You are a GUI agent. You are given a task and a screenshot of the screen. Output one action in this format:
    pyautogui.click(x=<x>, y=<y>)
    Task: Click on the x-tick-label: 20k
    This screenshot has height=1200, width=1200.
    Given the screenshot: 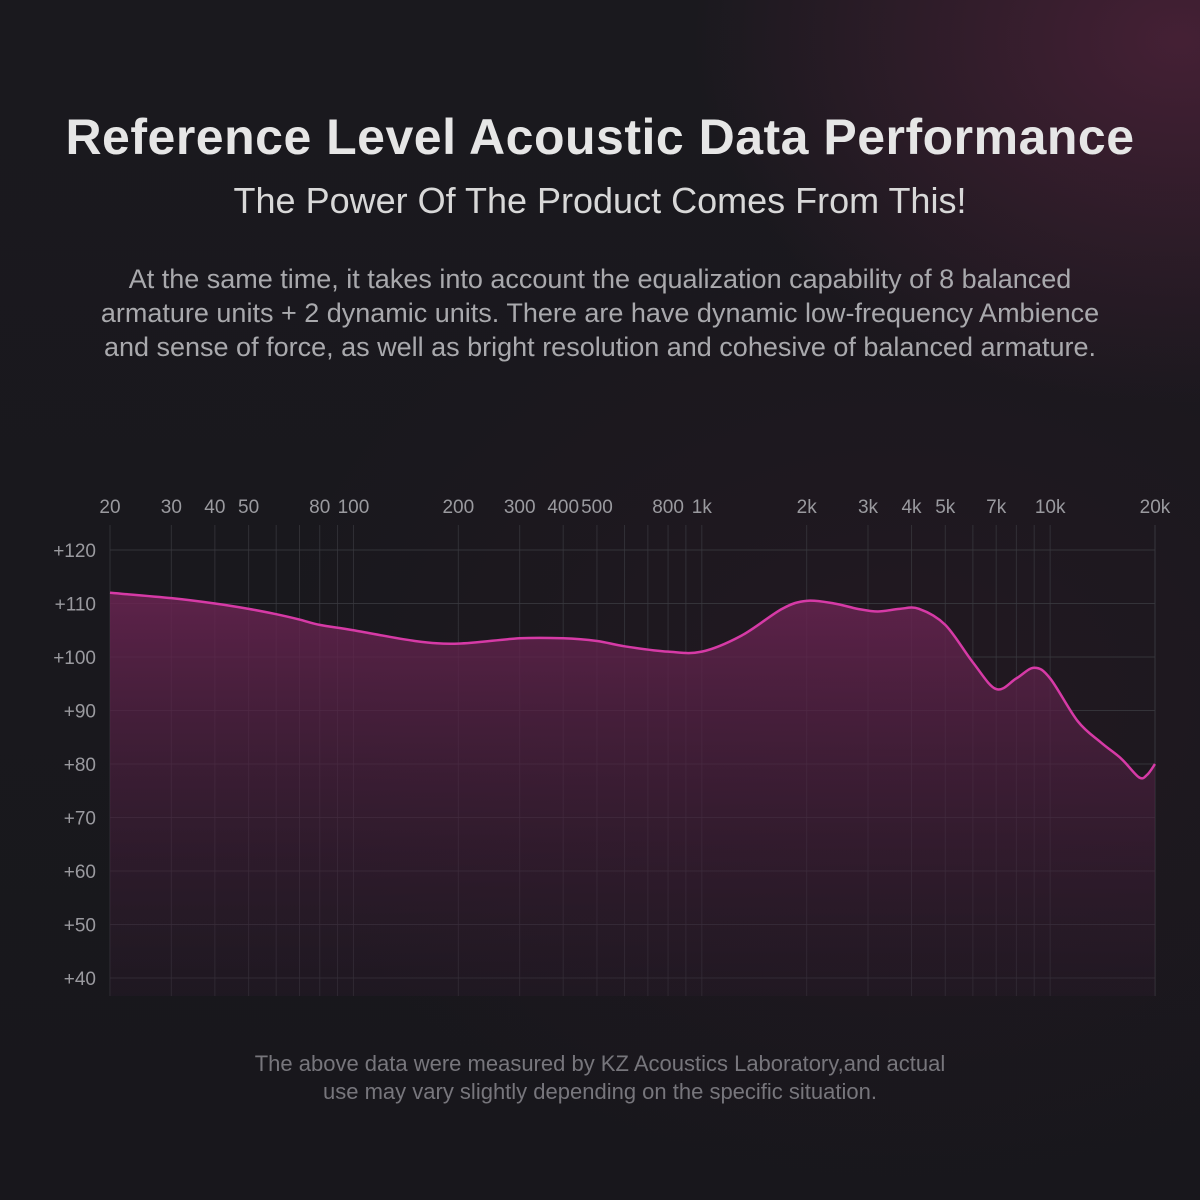 What is the action you would take?
    pyautogui.click(x=1155, y=507)
    